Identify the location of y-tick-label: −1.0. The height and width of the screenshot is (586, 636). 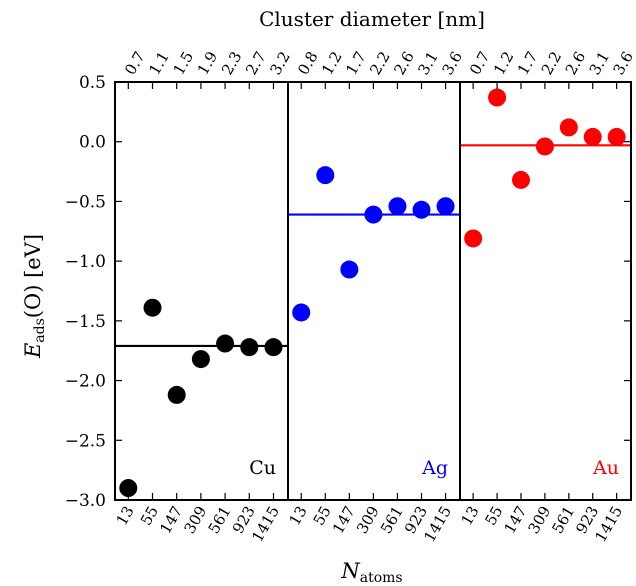
(85, 262).